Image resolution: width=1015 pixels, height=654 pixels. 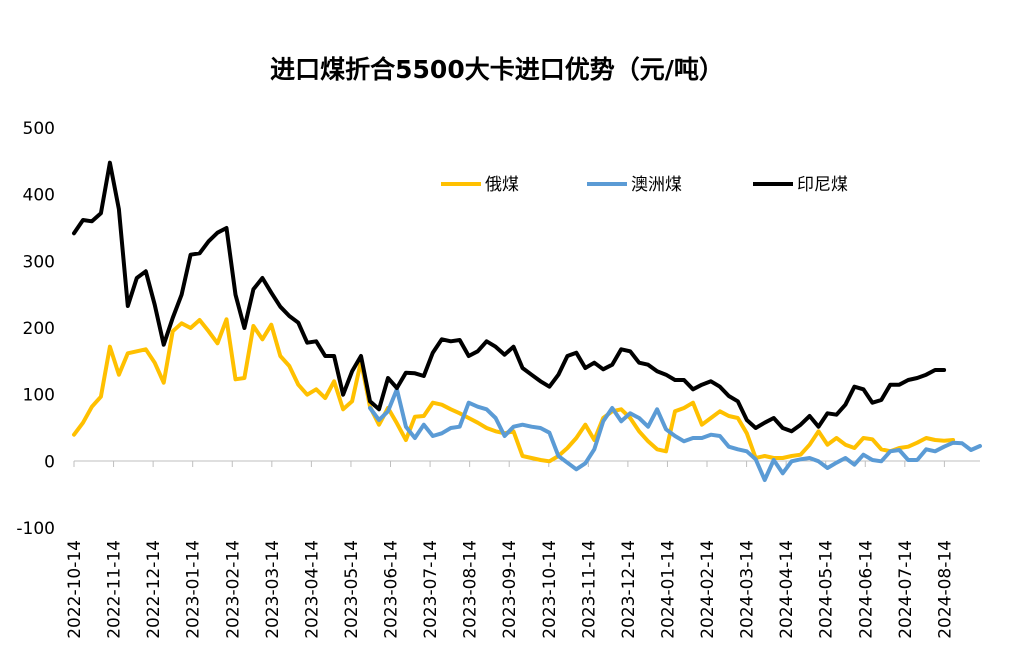 I want to click on x-tick-label: 2024-01-14, so click(x=668, y=589).